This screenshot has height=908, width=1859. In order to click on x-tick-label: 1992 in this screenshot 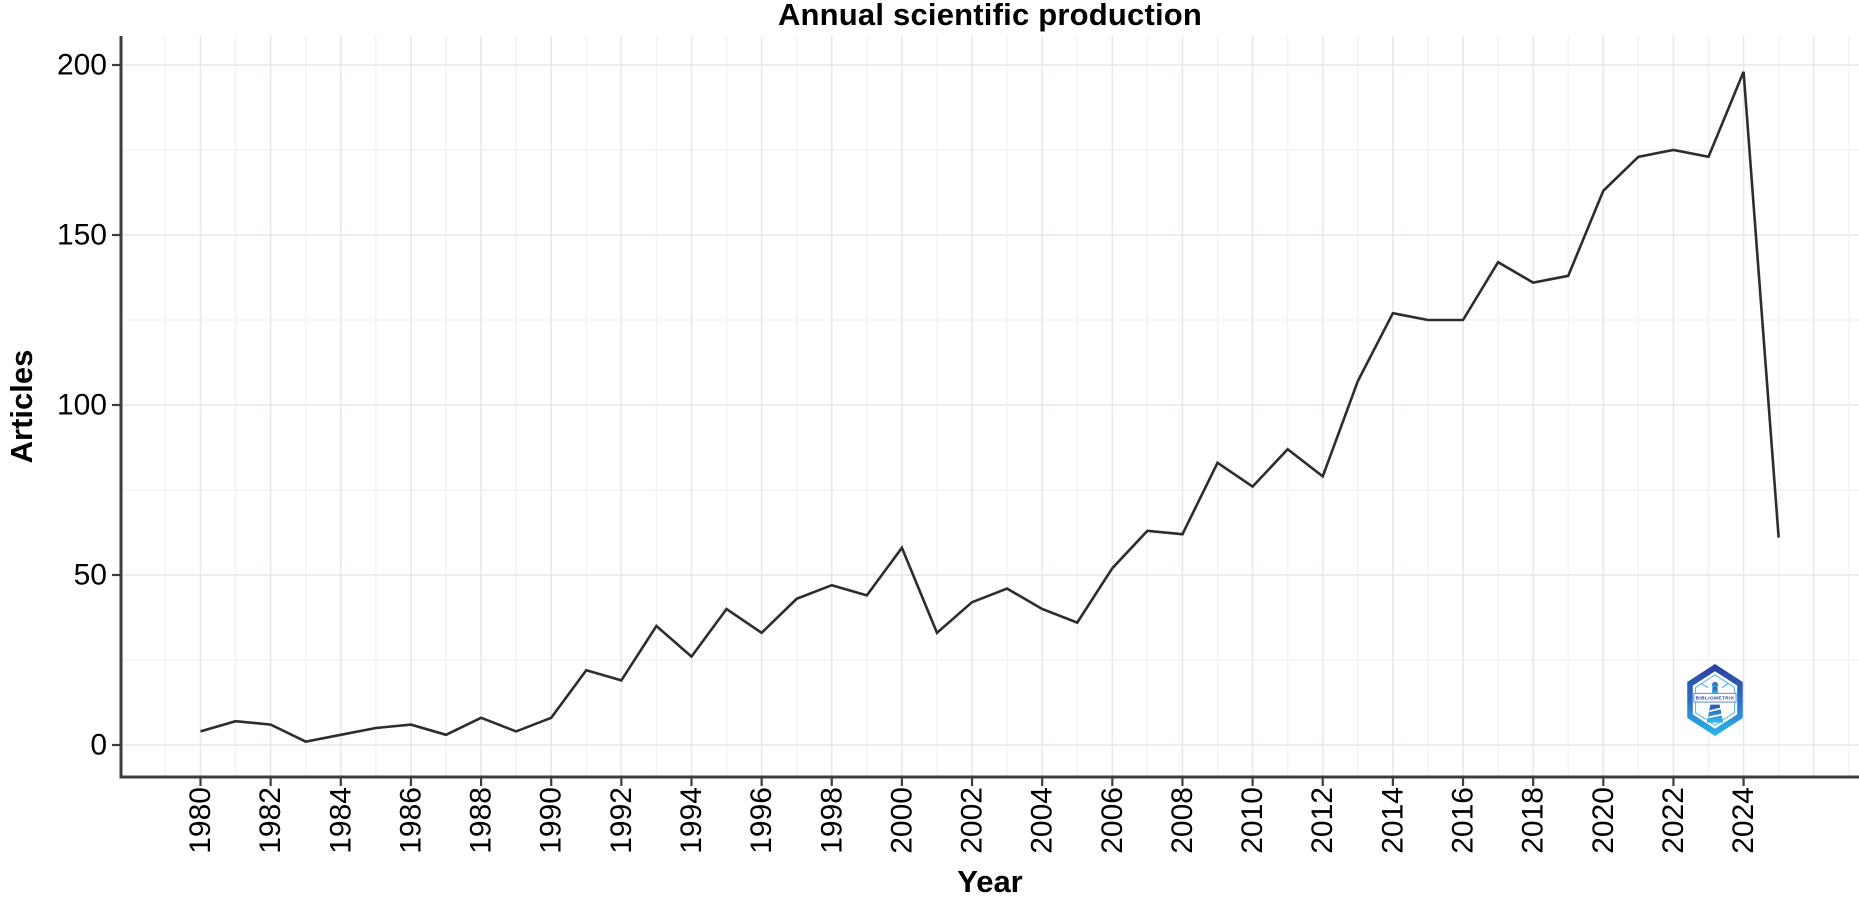, I will do `click(621, 820)`.